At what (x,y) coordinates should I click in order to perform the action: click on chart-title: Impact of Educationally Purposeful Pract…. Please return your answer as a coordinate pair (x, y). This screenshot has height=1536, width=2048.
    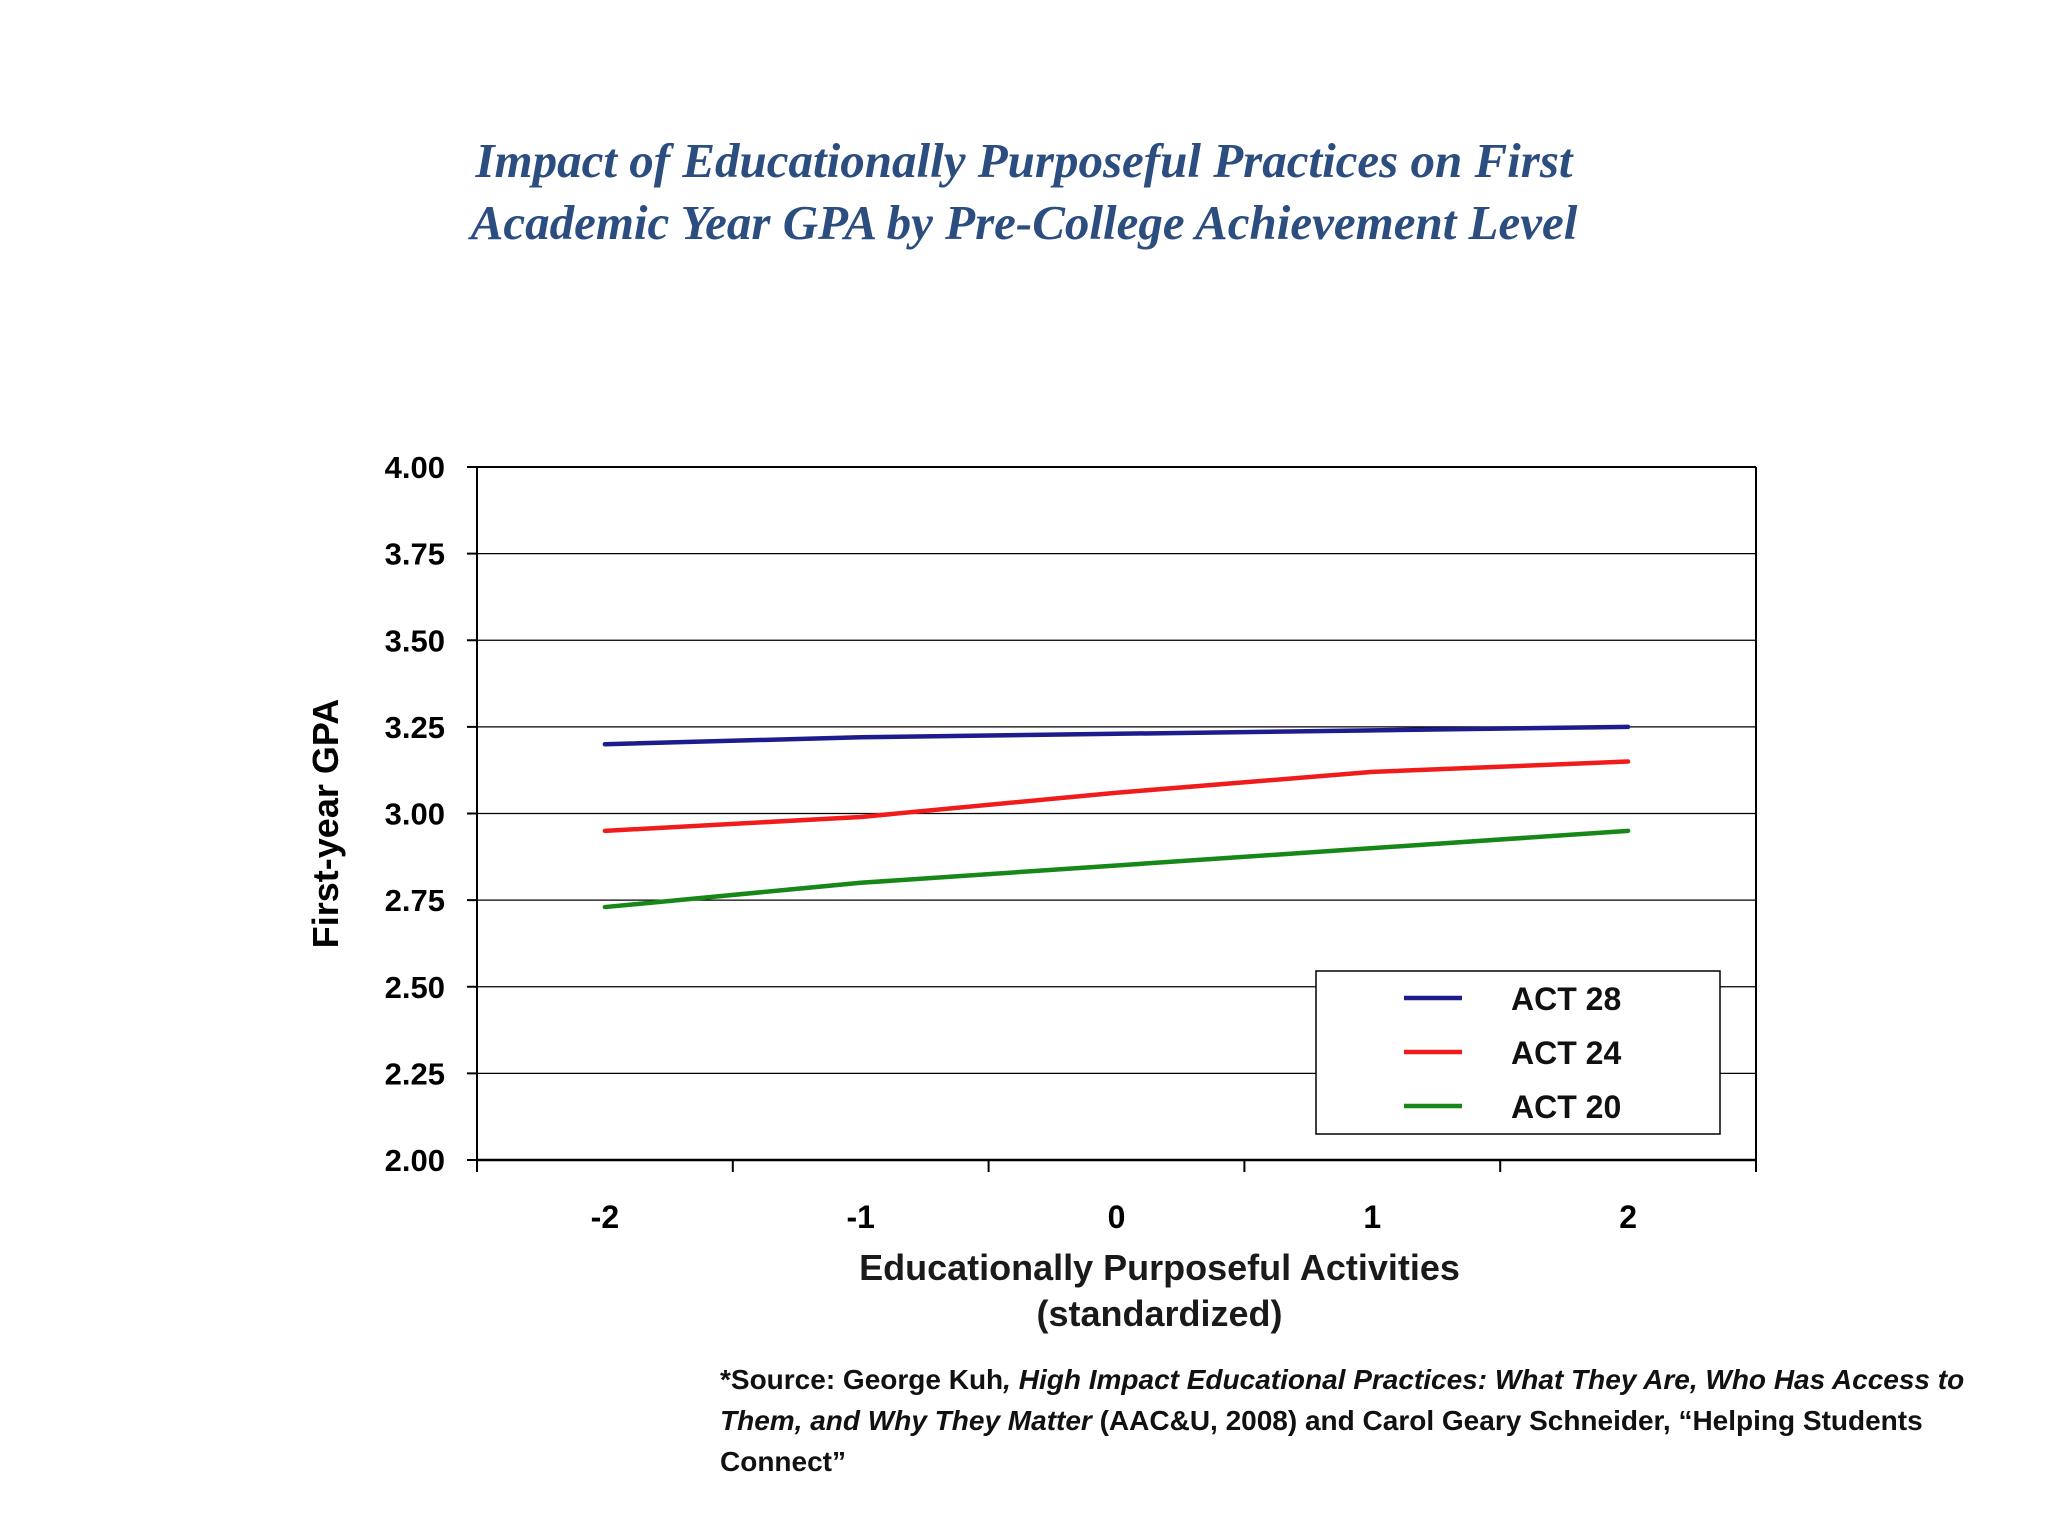
    Looking at the image, I should click on (1024, 192).